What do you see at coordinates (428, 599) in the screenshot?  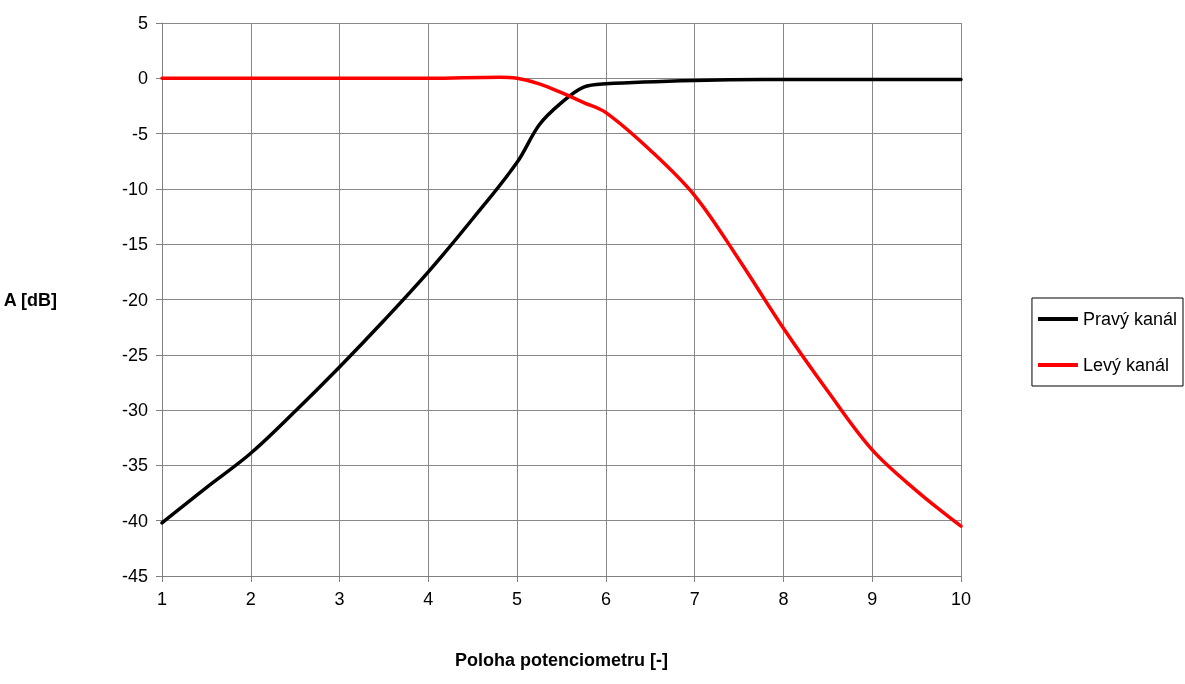 I see `x-tick-label: 4` at bounding box center [428, 599].